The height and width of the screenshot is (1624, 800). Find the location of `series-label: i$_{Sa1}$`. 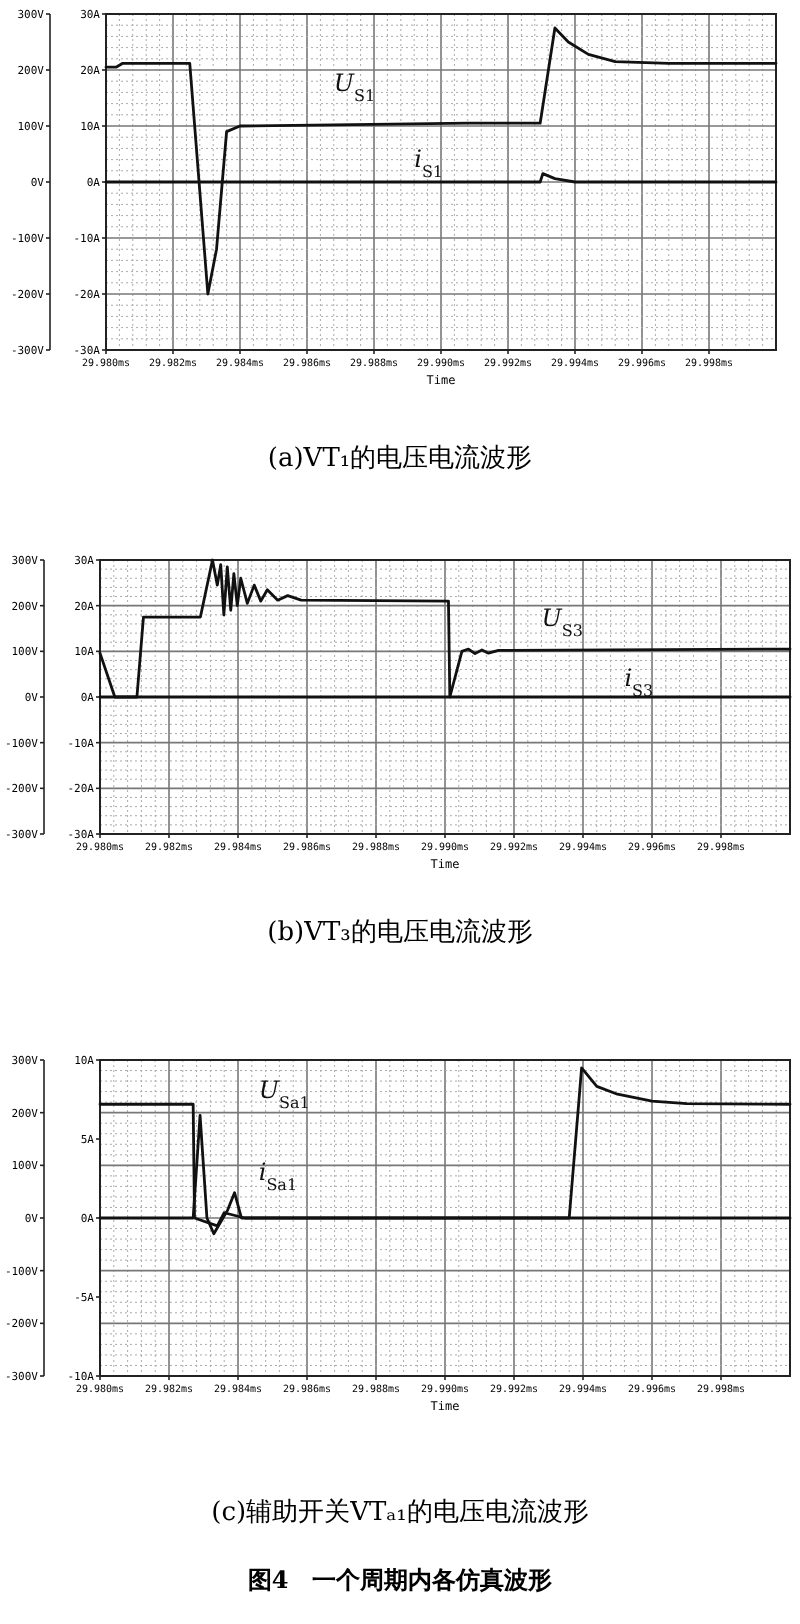

series-label: i$_{Sa1}$ is located at coordinates (278, 1176).